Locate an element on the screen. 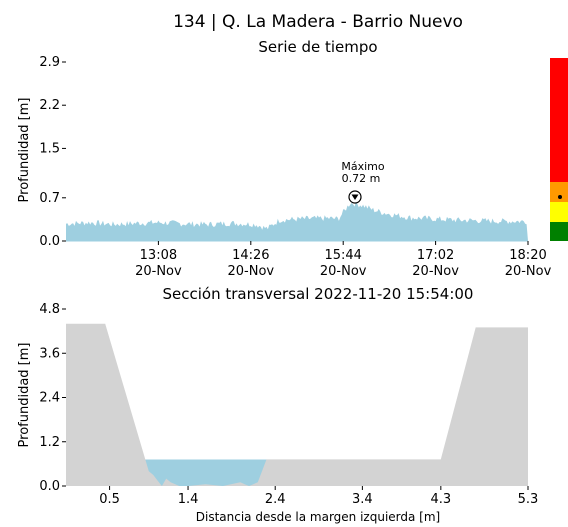 Image resolution: width=568 pixels, height=527 pixels. ts-xtick-time: 17:02 is located at coordinates (435, 255).